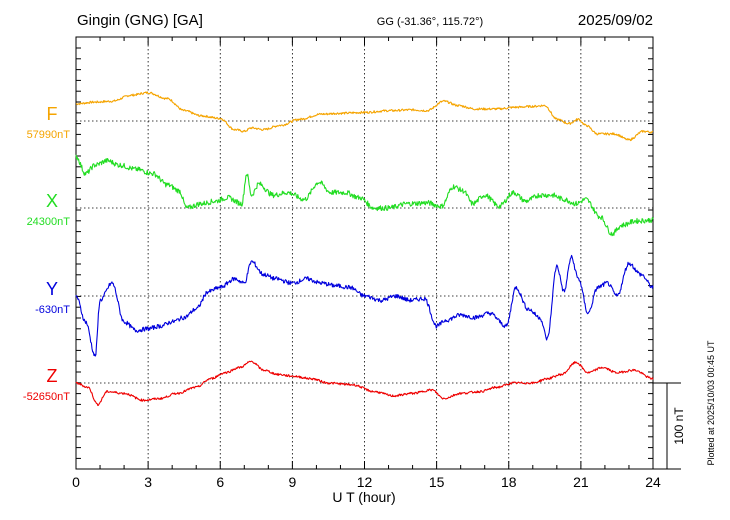  I want to click on trace-z, so click(364, 383).